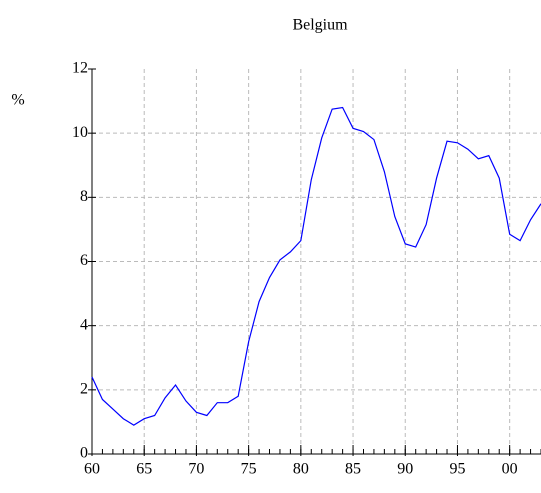 The height and width of the screenshot is (493, 541). What do you see at coordinates (144, 469) in the screenshot?
I see `x-tick-label: 65` at bounding box center [144, 469].